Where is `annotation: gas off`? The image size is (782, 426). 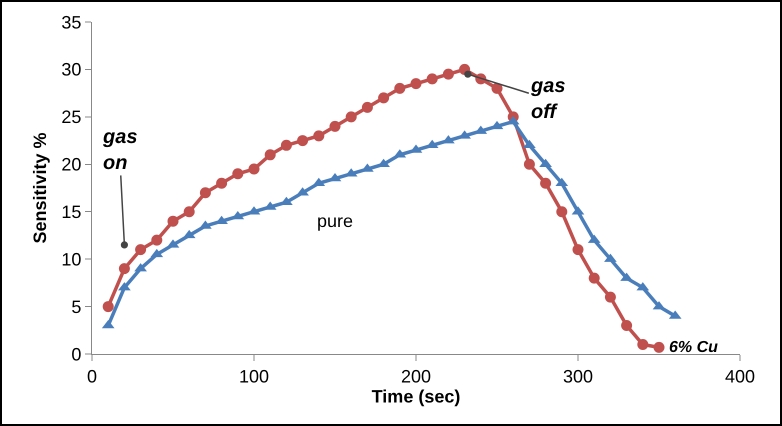 annotation: gas off is located at coordinates (548, 99).